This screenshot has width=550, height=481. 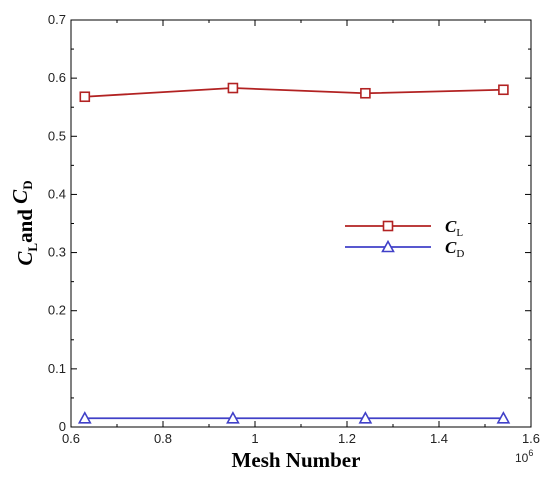 What do you see at coordinates (404, 249) in the screenshot?
I see `legend-entry: CD` at bounding box center [404, 249].